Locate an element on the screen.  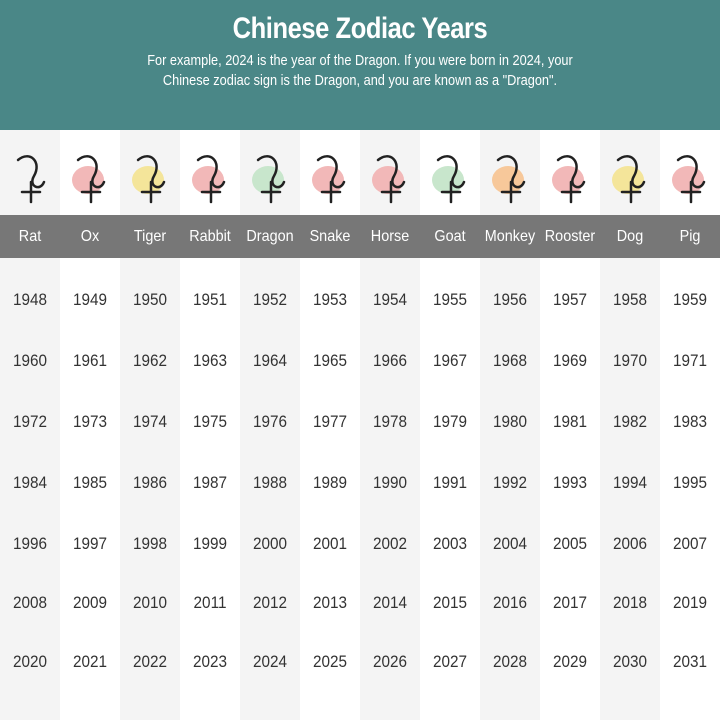
year-cell: 1981 is located at coordinates (570, 421).